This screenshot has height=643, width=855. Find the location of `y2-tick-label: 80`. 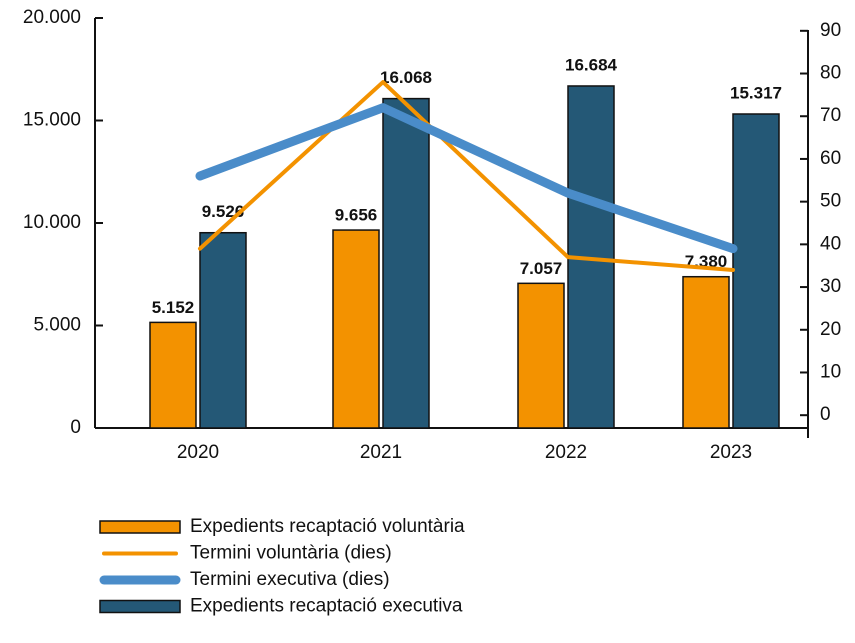

y2-tick-label: 80 is located at coordinates (830, 73).